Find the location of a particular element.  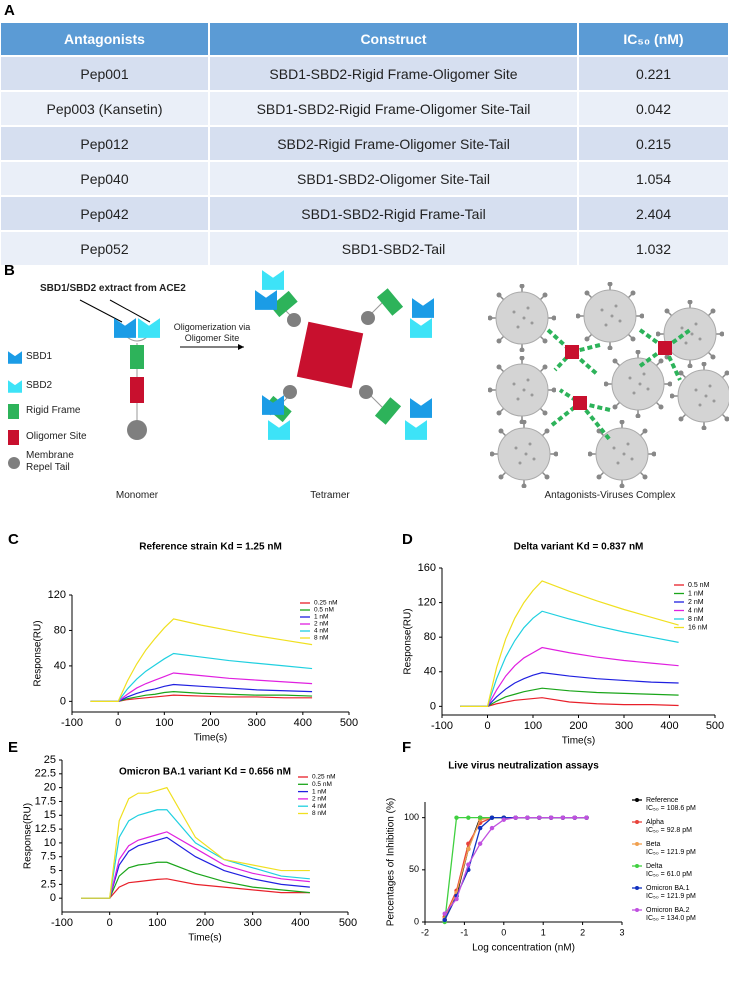

caption: Monomer is located at coordinates (137, 495).